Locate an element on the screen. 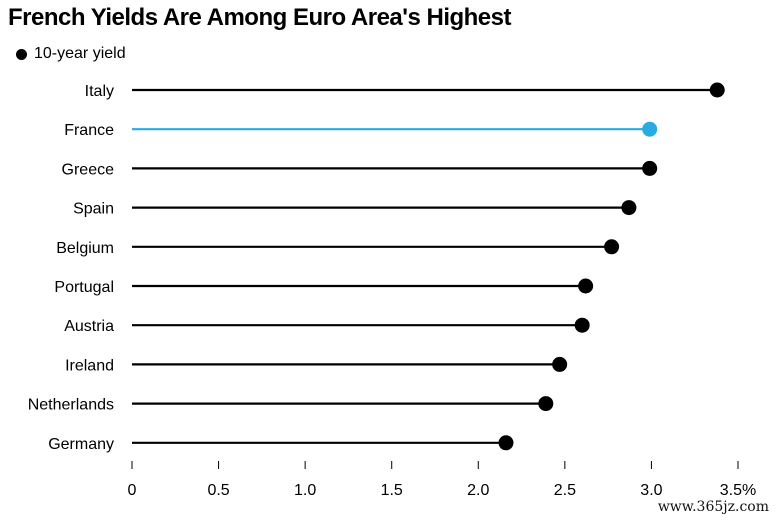 Image resolution: width=777 pixels, height=521 pixels. dot-ireland is located at coordinates (560, 364).